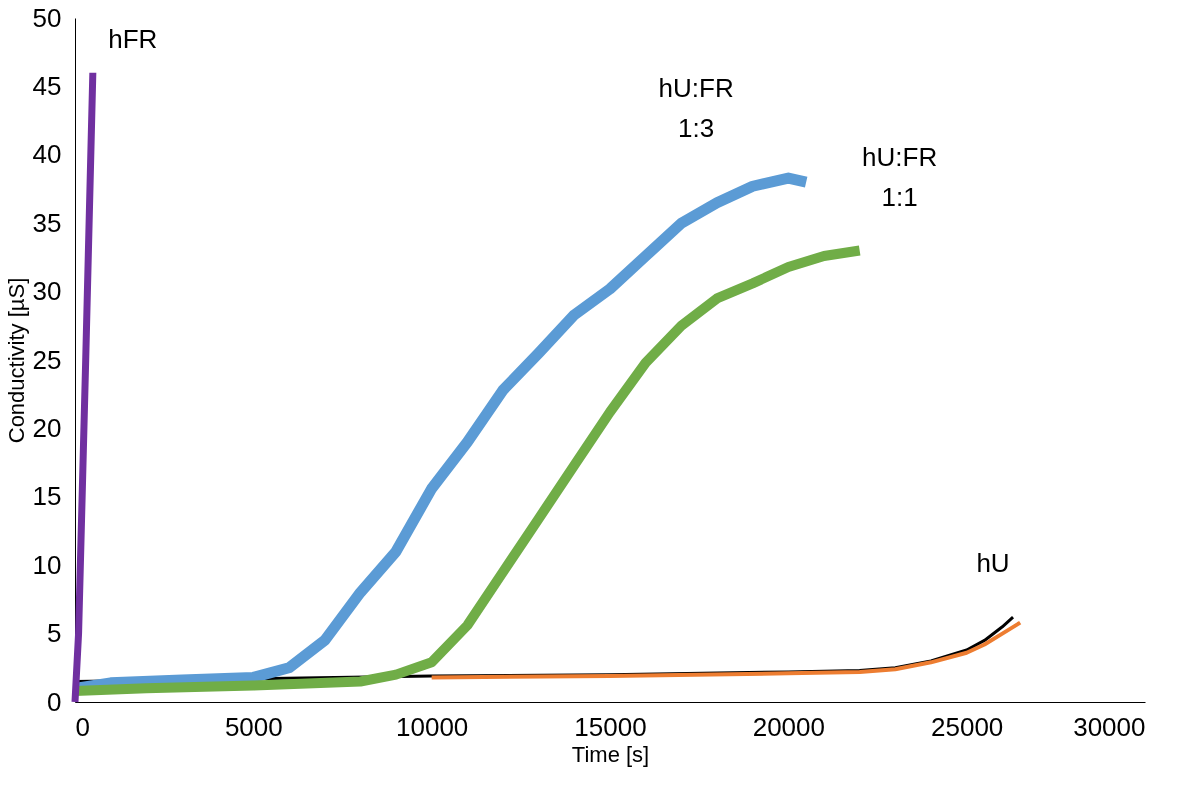 The width and height of the screenshot is (1197, 791). I want to click on y-tick-label: 35, so click(47, 222).